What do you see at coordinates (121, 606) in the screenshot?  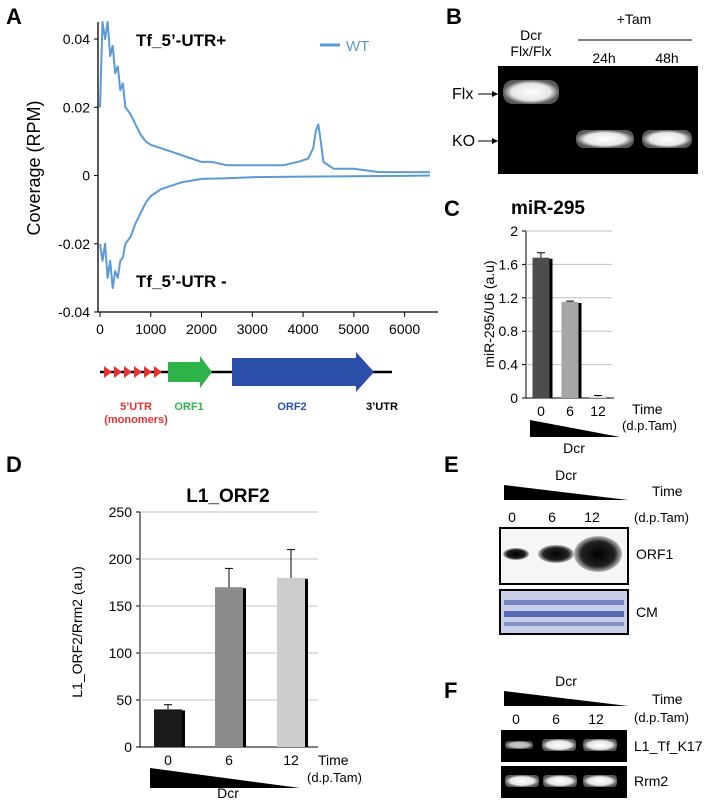 I see `d-ytick-label: 150` at bounding box center [121, 606].